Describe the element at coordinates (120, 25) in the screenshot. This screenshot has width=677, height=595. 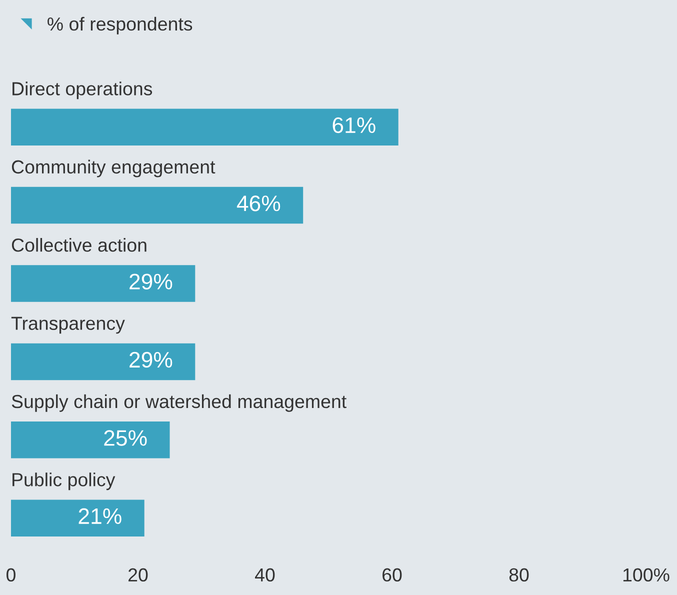
I see `legend-label: % of respondents` at that location.